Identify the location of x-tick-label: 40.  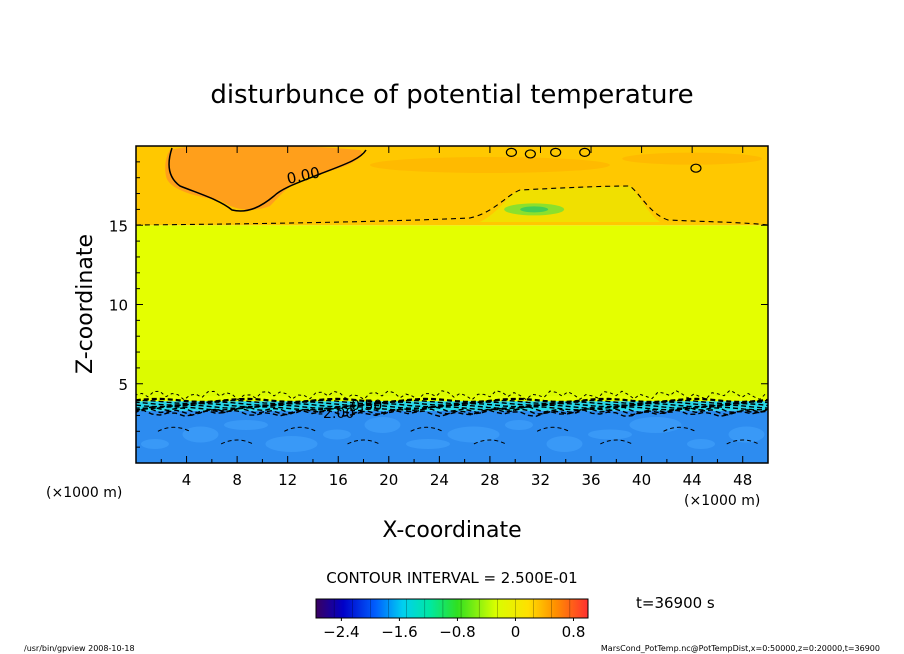
(641, 480).